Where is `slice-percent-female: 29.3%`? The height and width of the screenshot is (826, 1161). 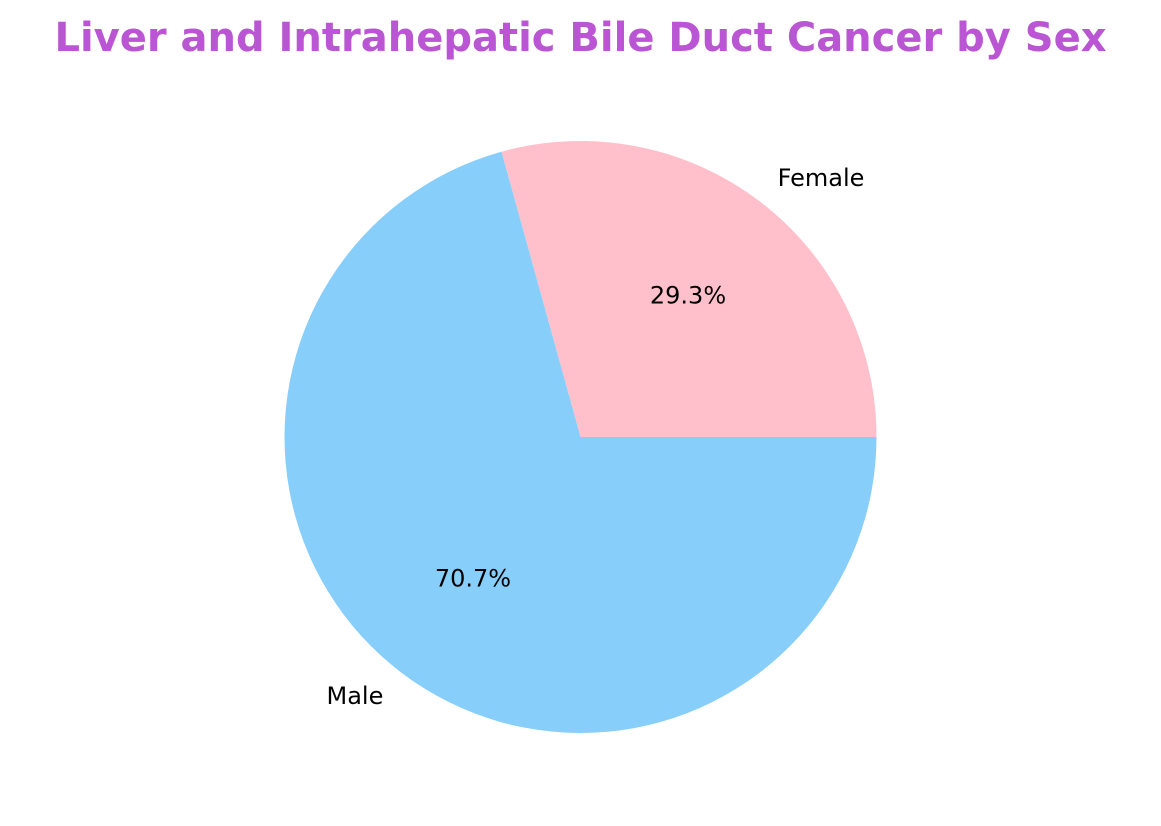
slice-percent-female: 29.3% is located at coordinates (688, 296).